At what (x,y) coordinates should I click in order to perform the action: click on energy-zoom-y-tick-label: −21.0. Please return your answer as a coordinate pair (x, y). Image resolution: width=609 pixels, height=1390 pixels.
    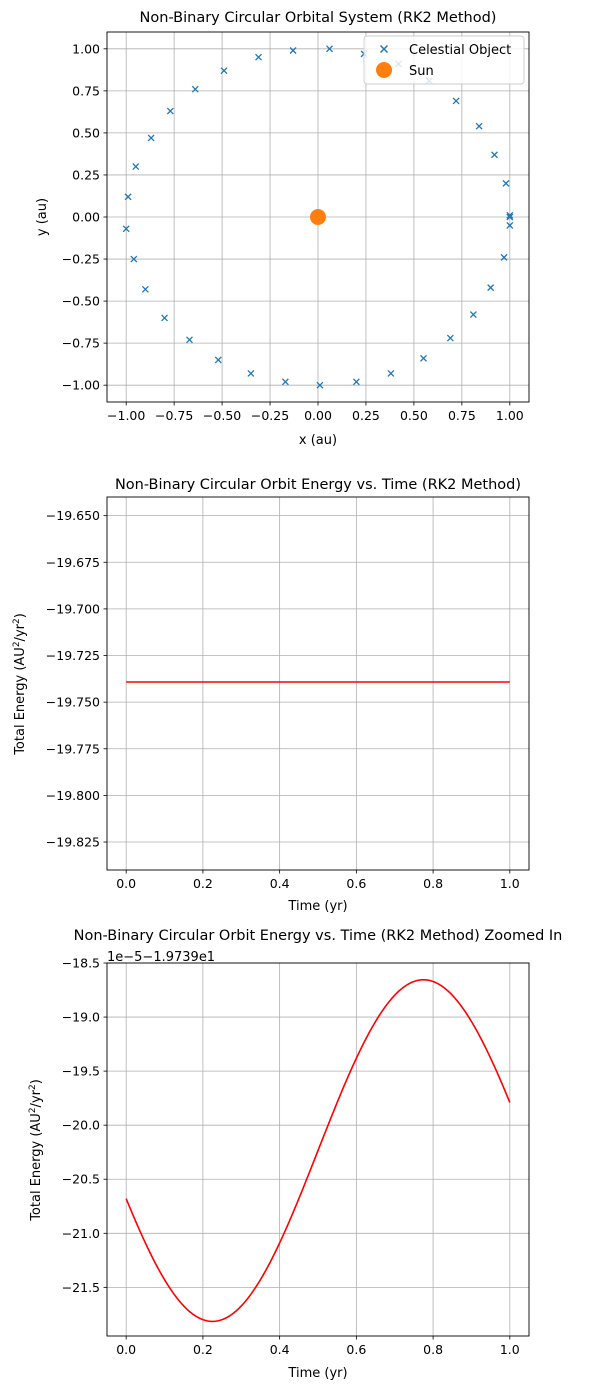
    Looking at the image, I should click on (81, 1233).